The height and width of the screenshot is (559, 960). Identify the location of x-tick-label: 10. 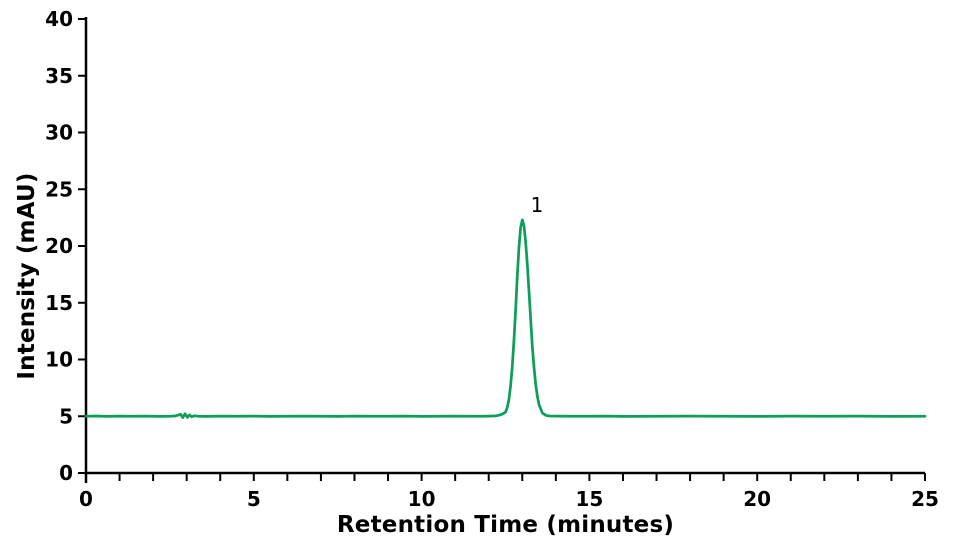
(422, 499).